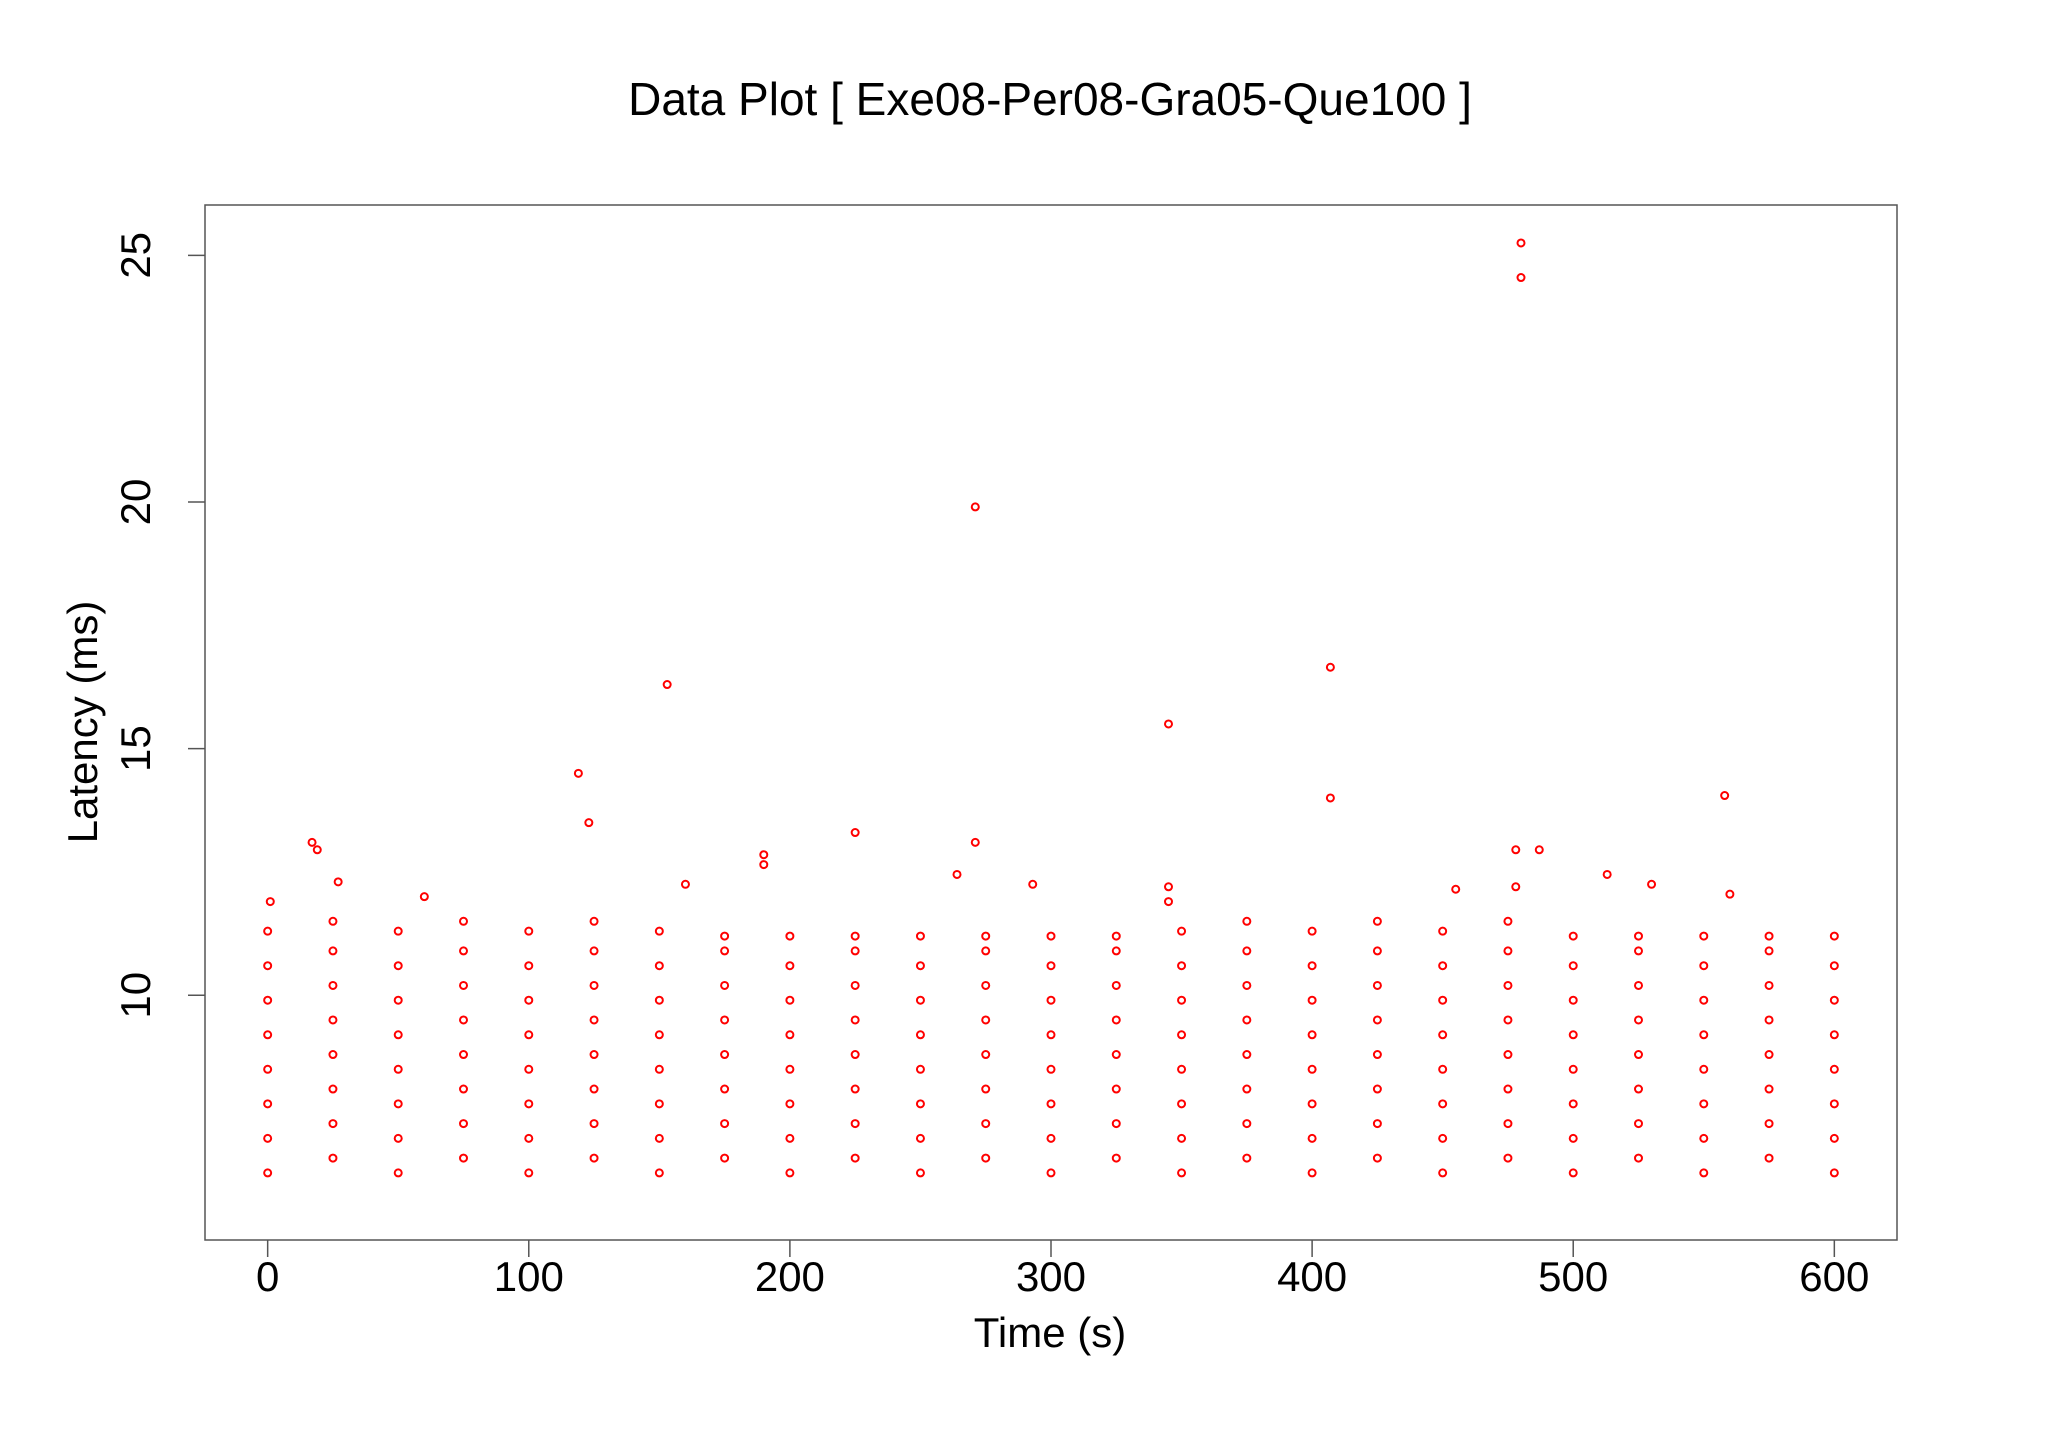 Image resolution: width=2048 pixels, height=1445 pixels. I want to click on x-tick-label: 600, so click(1834, 1276).